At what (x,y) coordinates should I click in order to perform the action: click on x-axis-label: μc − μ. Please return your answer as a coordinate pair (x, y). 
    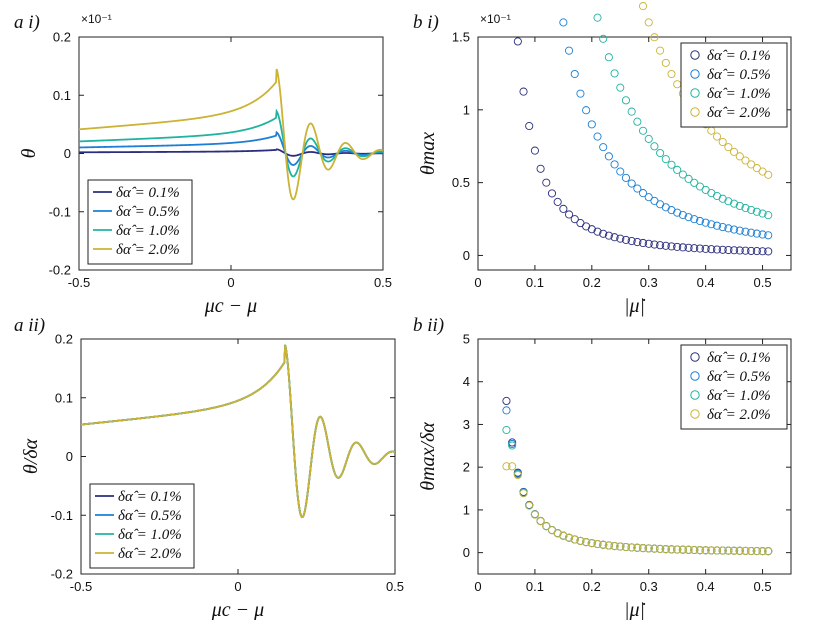
    Looking at the image, I should click on (230, 306).